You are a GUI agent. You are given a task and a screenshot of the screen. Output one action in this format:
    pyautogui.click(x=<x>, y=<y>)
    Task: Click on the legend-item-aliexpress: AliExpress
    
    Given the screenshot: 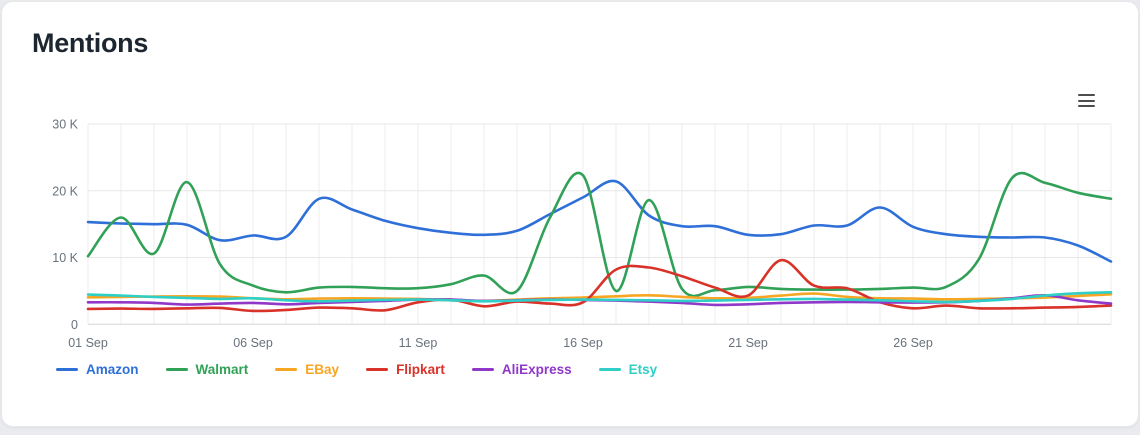 What is the action you would take?
    pyautogui.click(x=522, y=369)
    